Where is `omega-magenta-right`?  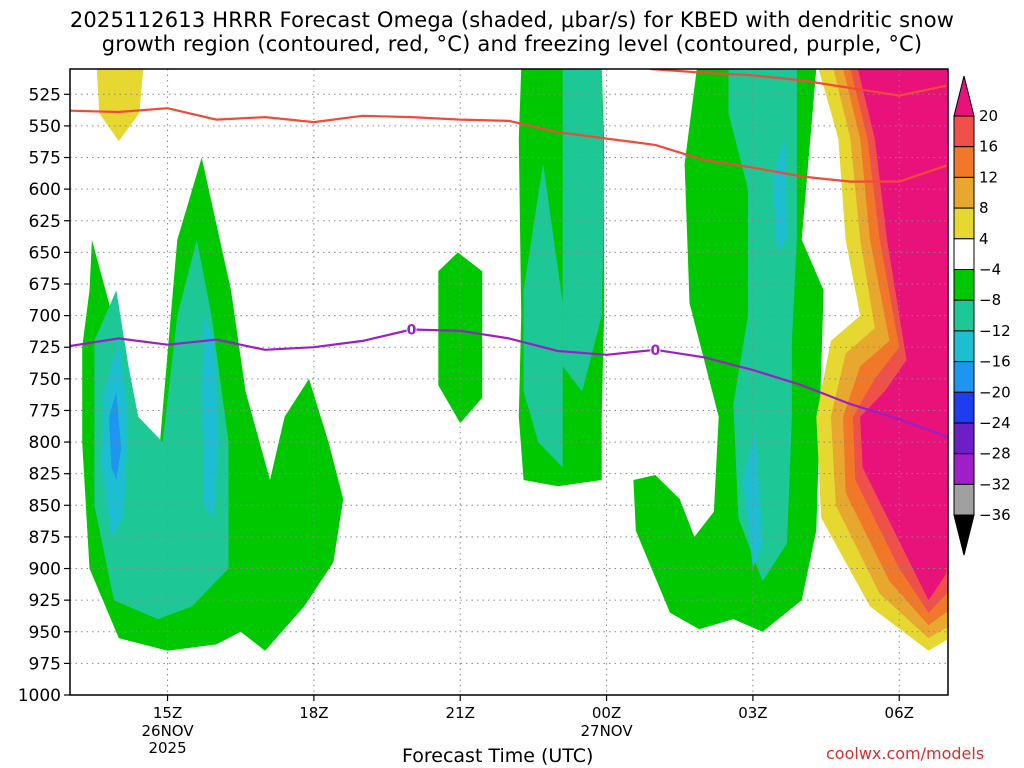
omega-magenta-right is located at coordinates (902, 335).